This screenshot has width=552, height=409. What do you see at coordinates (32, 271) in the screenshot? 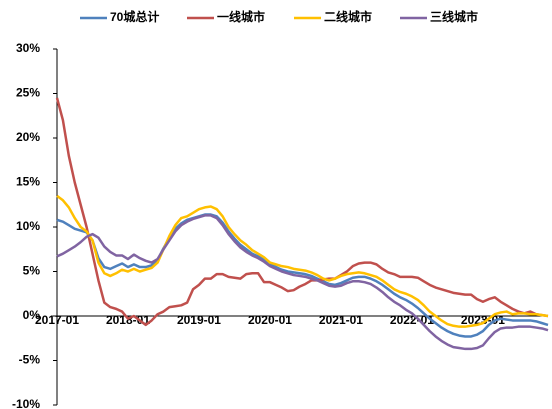
I see `y-tick-label: 5%` at bounding box center [32, 271].